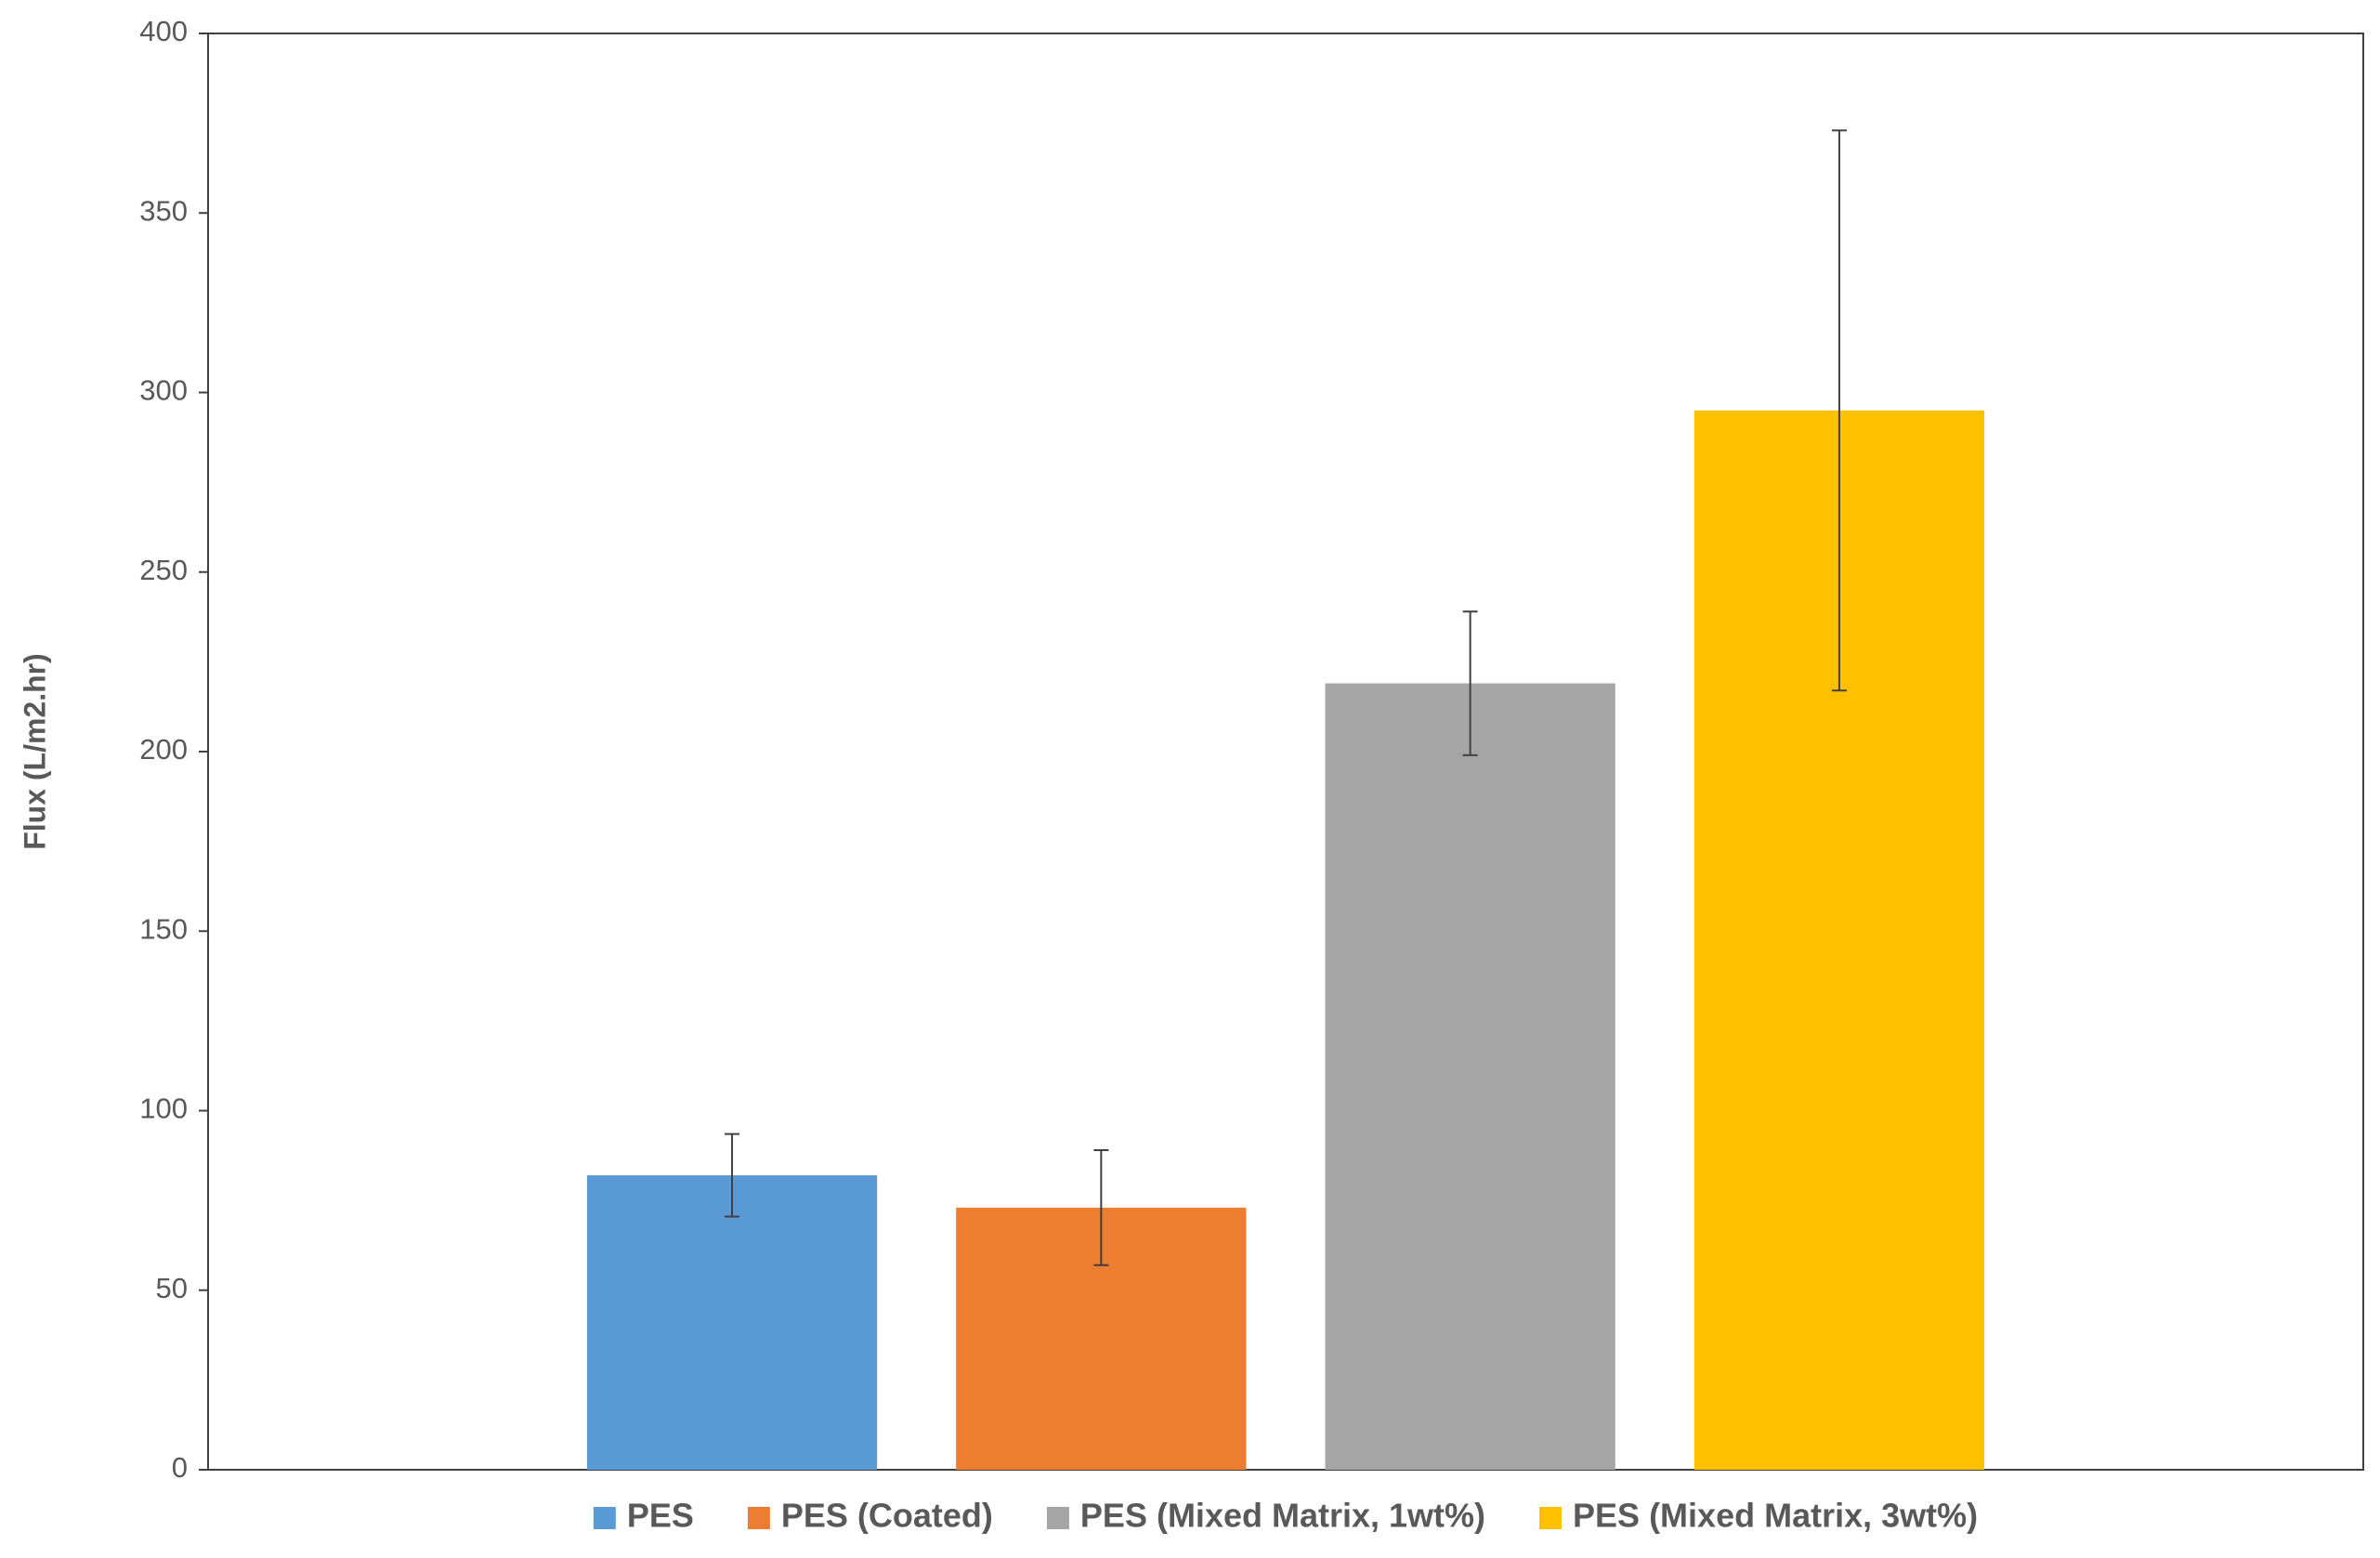 This screenshot has height=1558, width=2380. I want to click on y-tick-label: 150, so click(163, 929).